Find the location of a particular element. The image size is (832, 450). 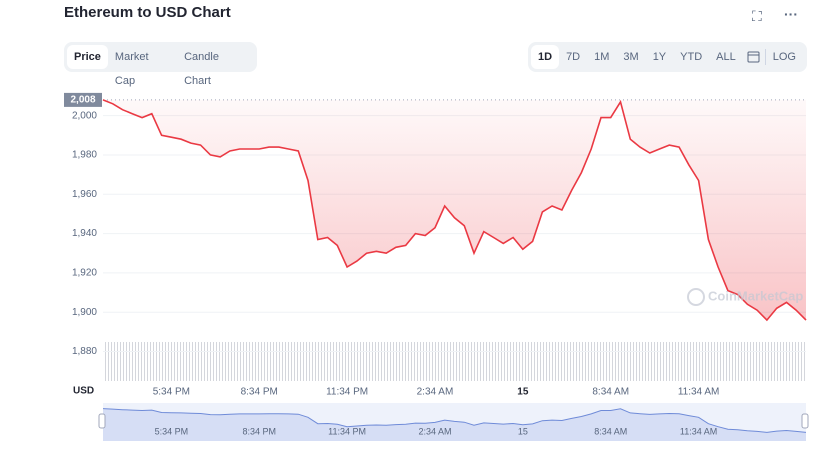

x-tick-label: 2:34 AM is located at coordinates (435, 392).